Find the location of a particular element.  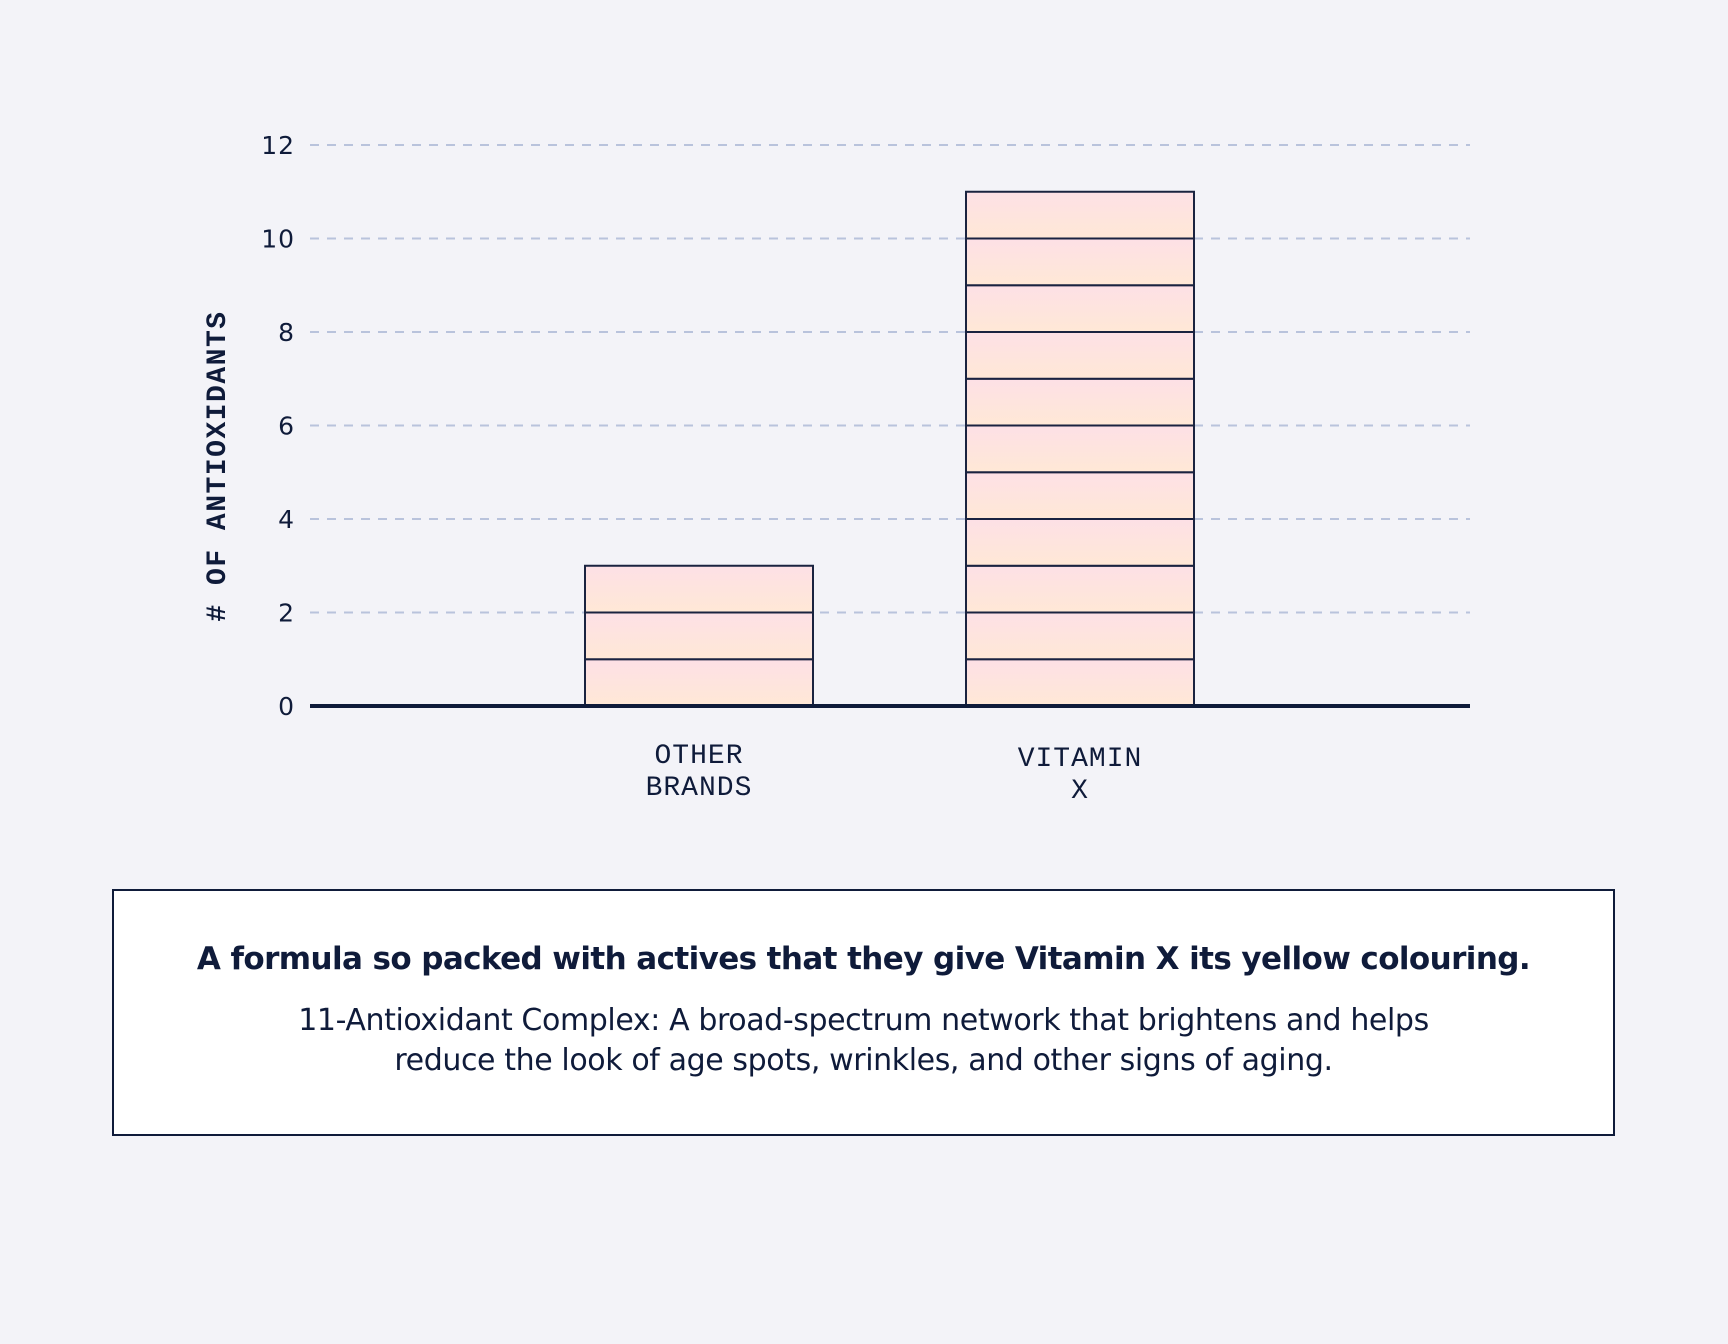

y-tick-label: 6 is located at coordinates (286, 426).